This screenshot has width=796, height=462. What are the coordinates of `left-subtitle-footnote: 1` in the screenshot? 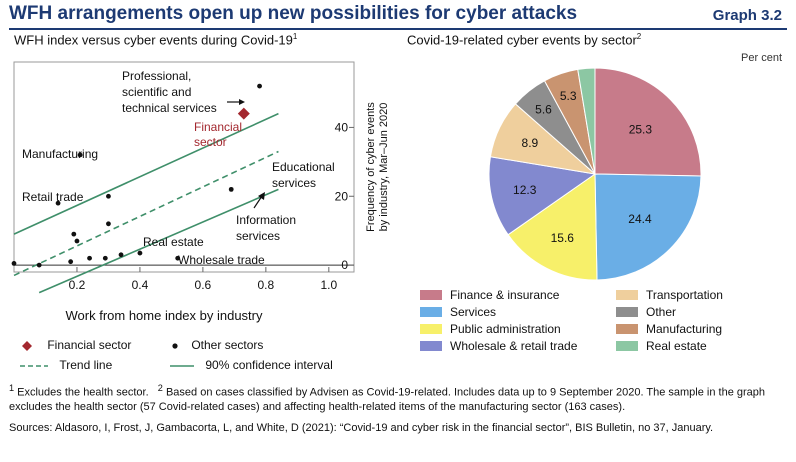 It's located at (295, 36).